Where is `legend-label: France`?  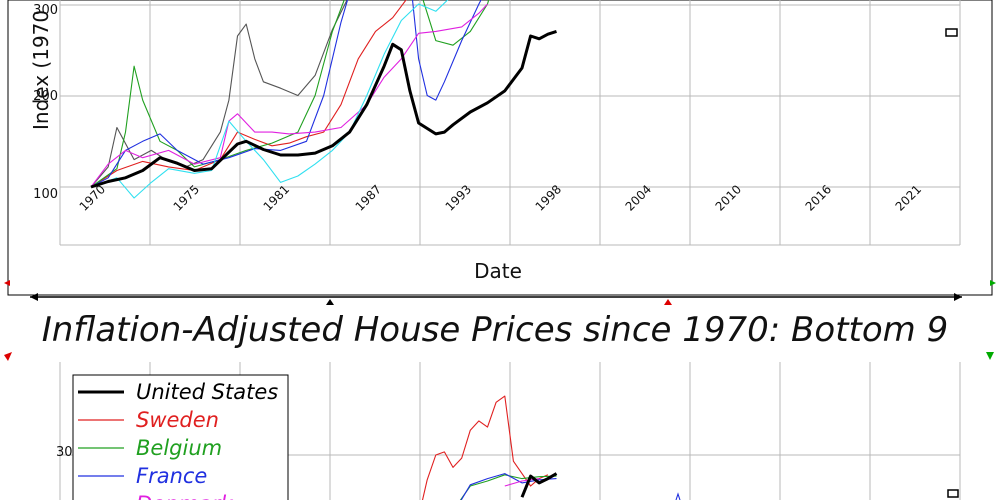 legend-label: France is located at coordinates (171, 476).